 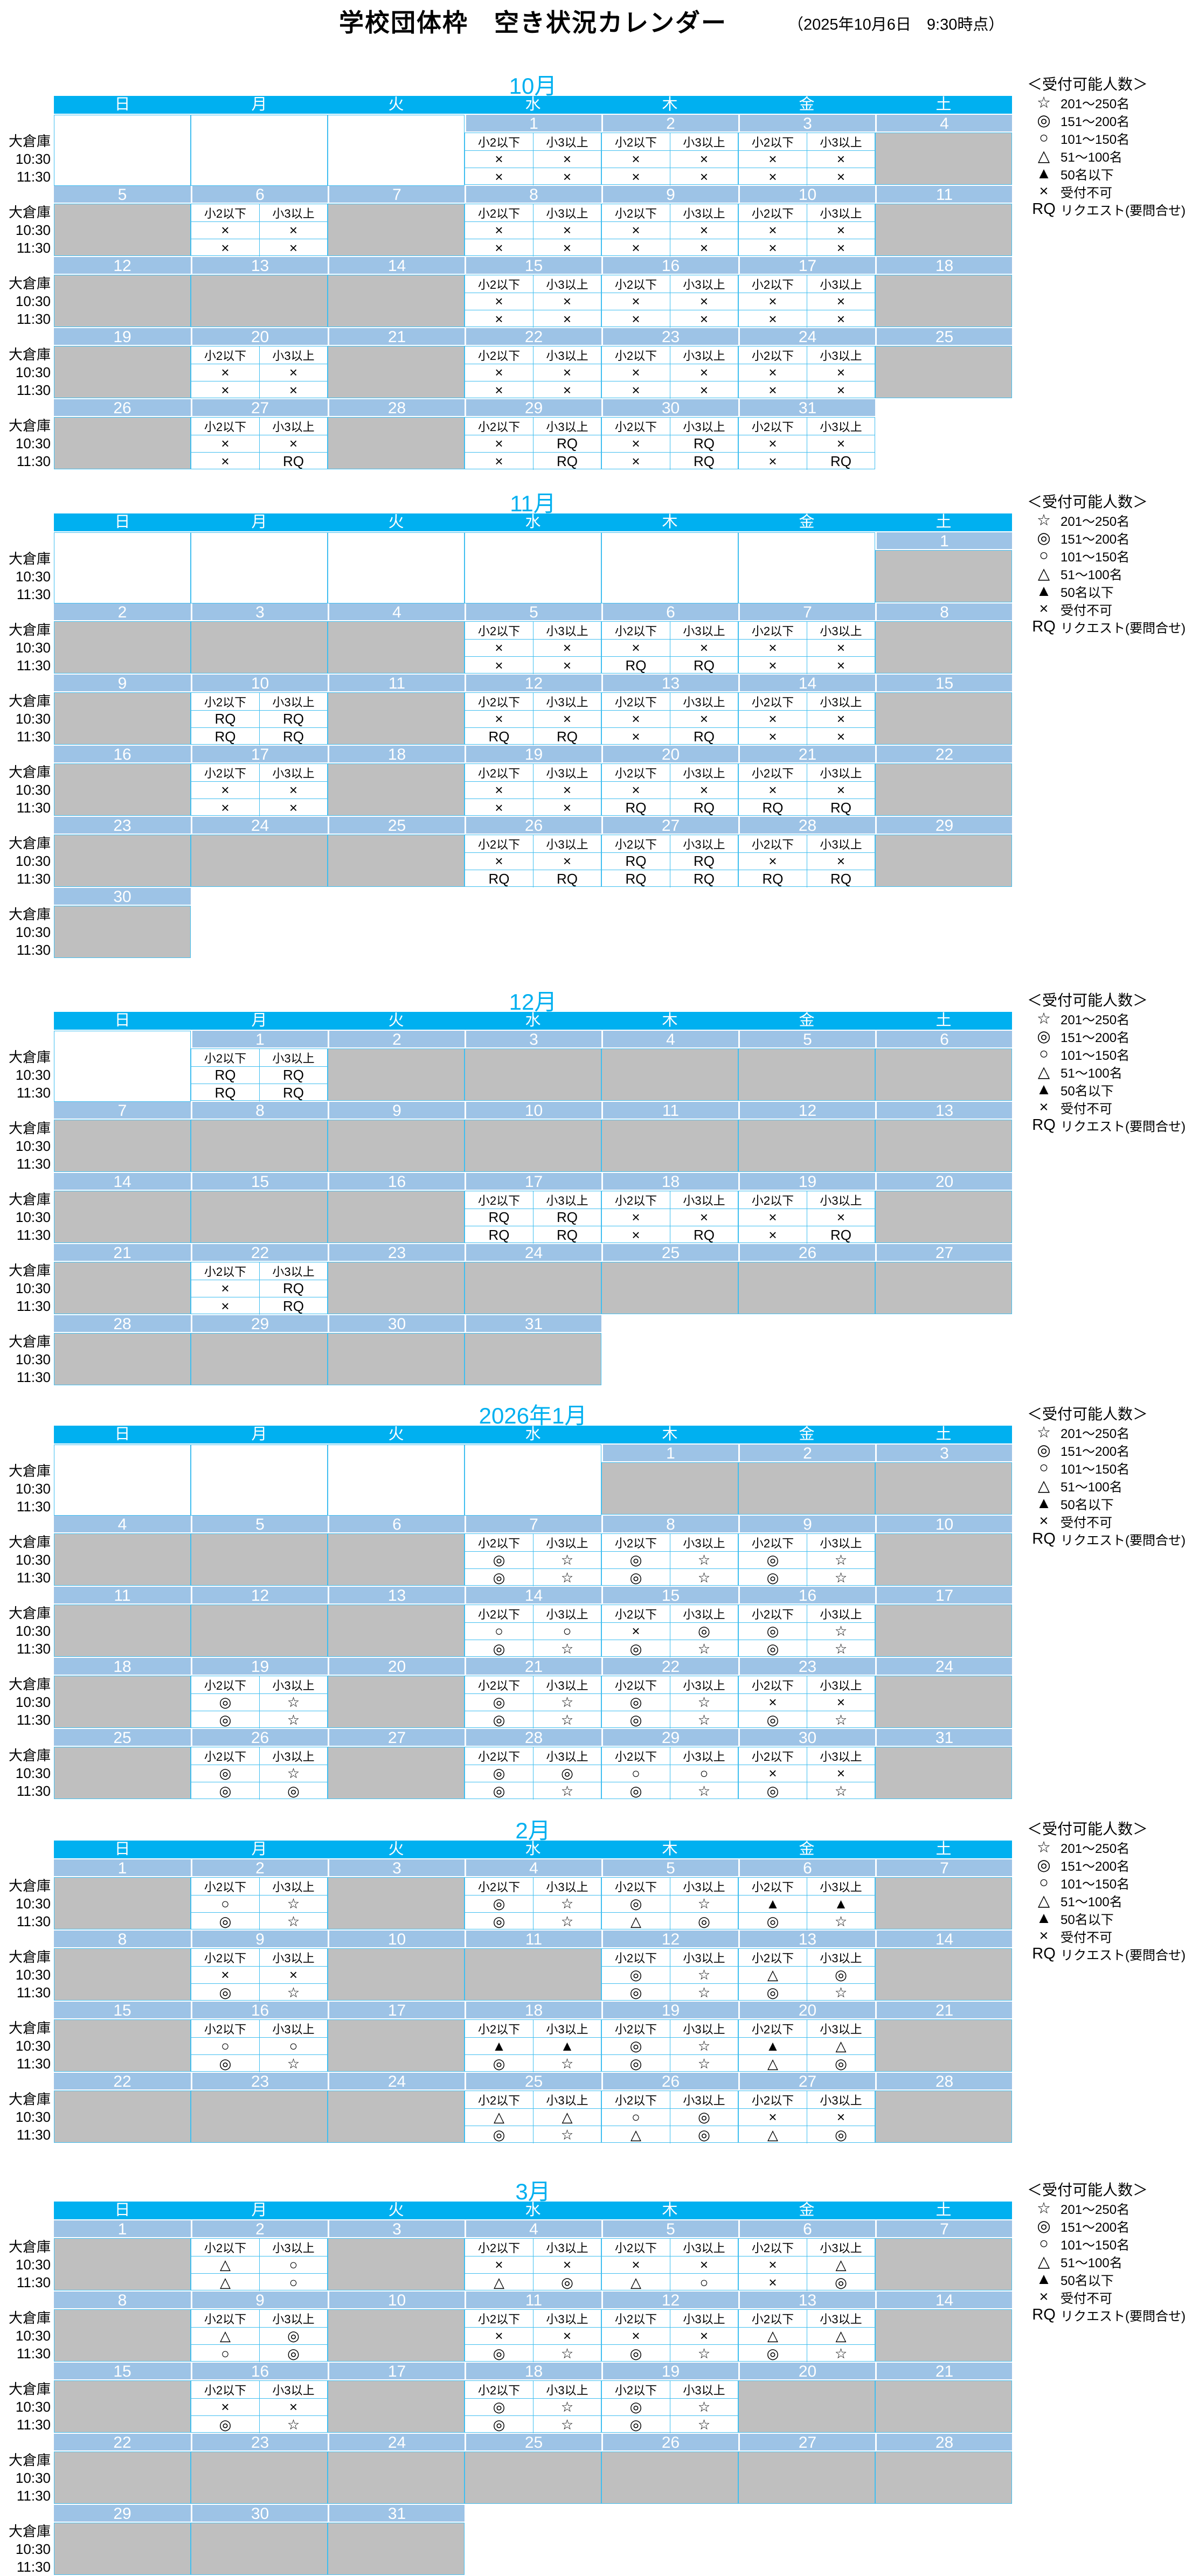 What do you see at coordinates (259, 2229) in the screenshot?
I see `date-label: 2` at bounding box center [259, 2229].